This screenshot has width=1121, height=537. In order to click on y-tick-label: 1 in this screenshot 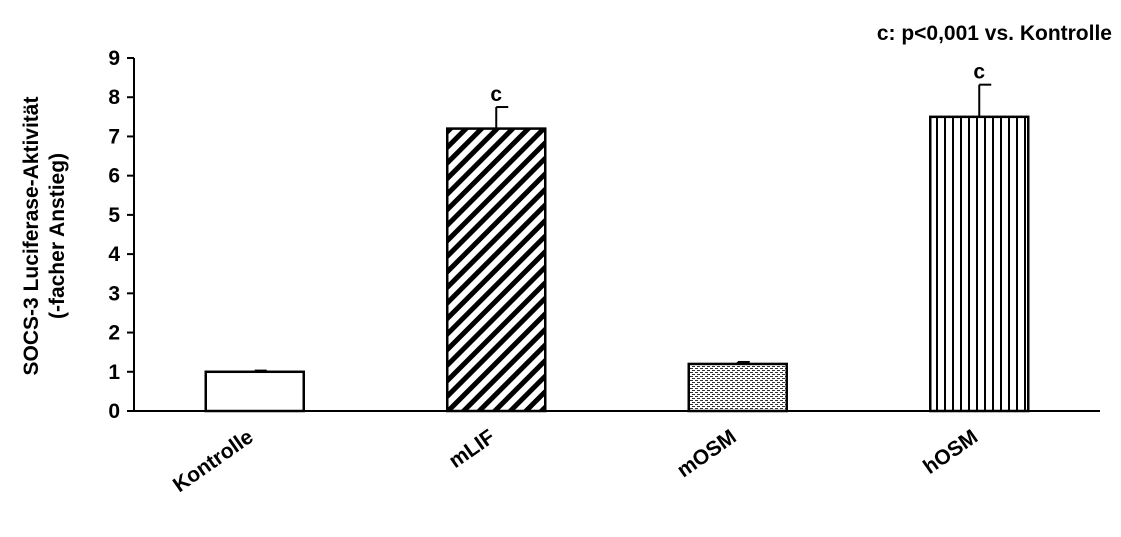, I will do `click(114, 372)`.